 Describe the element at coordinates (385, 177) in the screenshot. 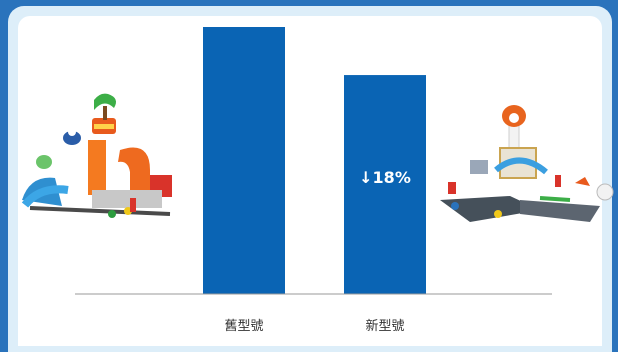

I see `data-label-new-model: ↓18%` at that location.